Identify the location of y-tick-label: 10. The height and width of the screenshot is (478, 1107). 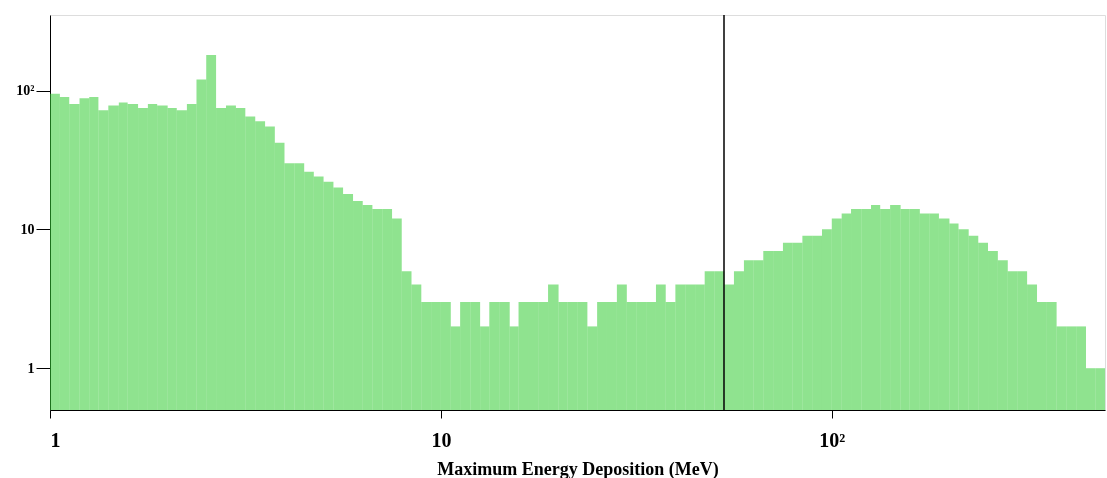
(27, 229).